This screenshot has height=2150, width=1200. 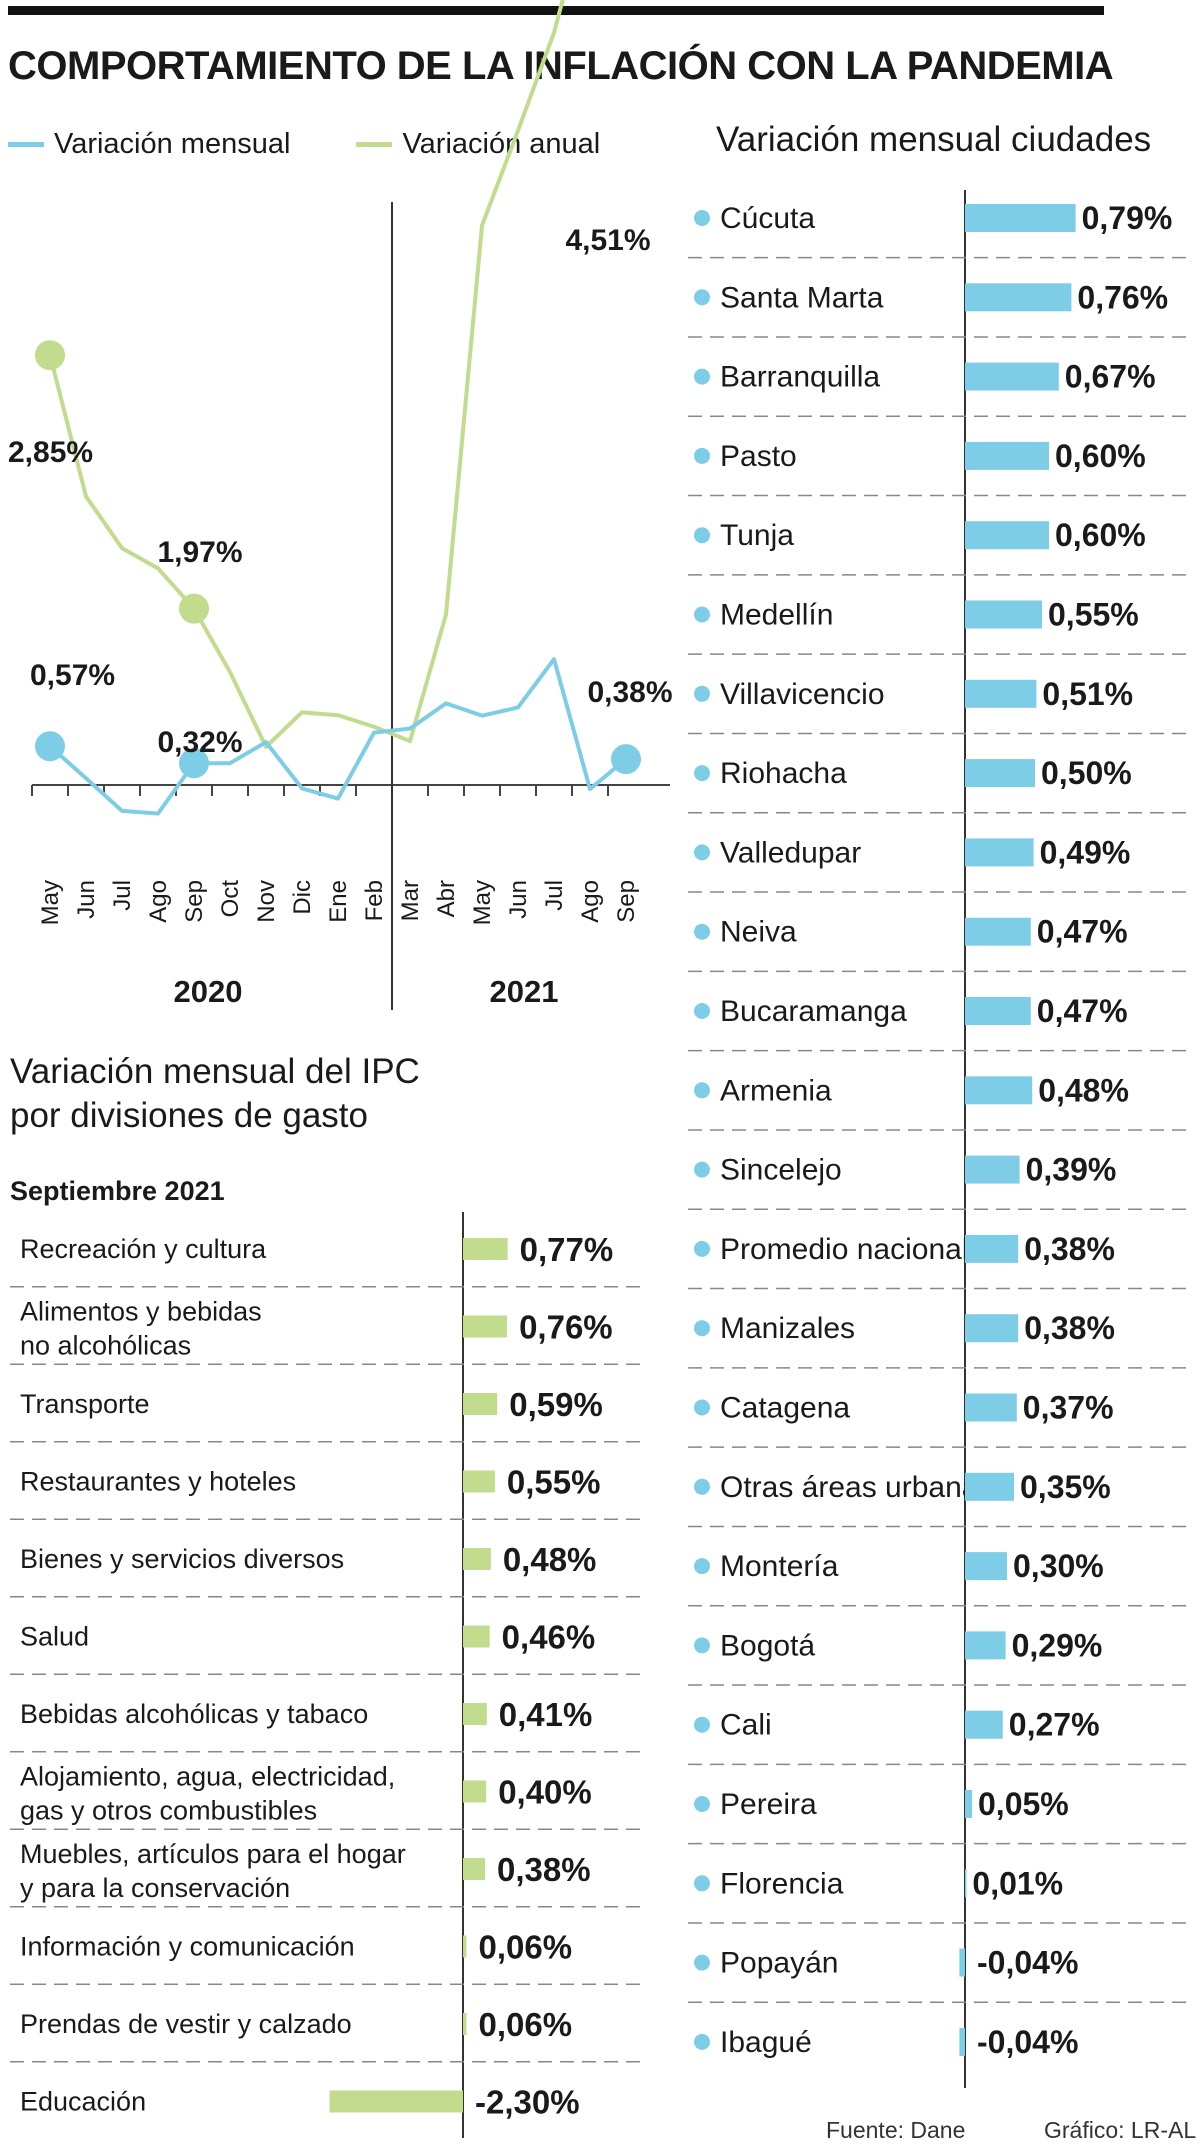 What do you see at coordinates (168, 1811) in the screenshot?
I see `ipc-label: gas y otros combustibles` at bounding box center [168, 1811].